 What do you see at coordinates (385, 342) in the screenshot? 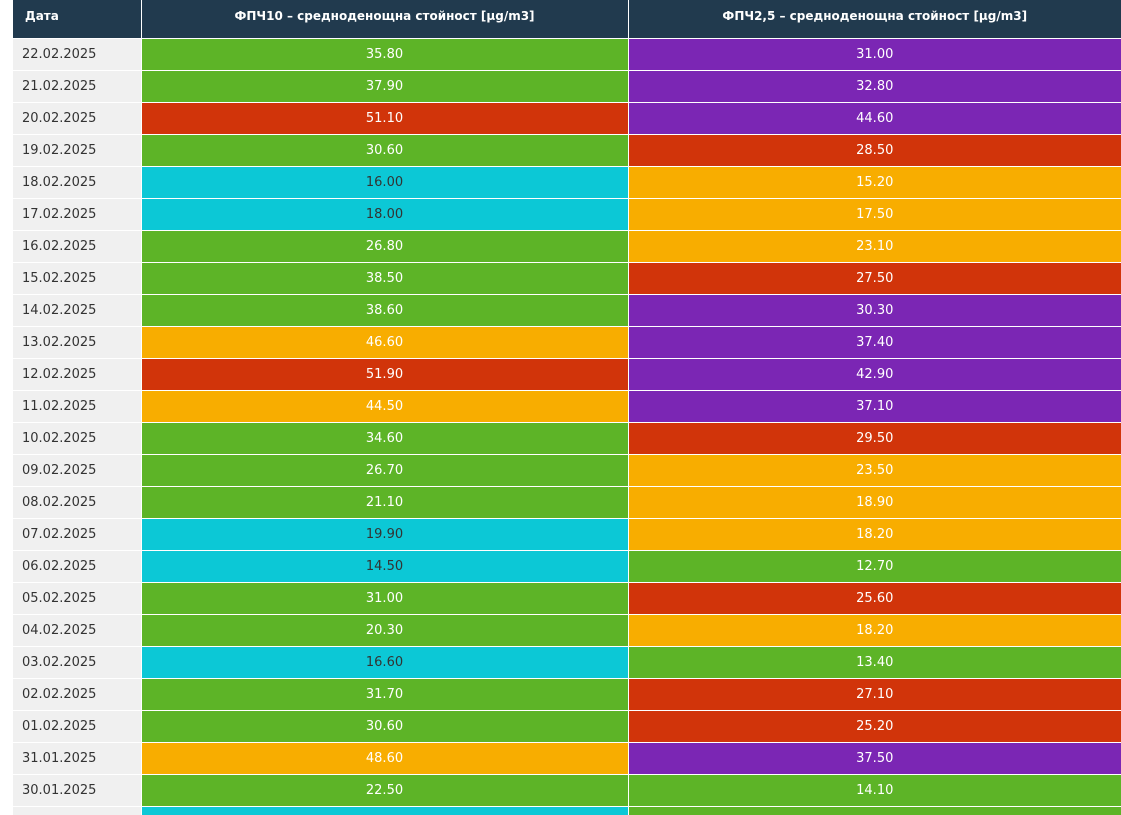
I see `pm10-value-cell: 46.60` at bounding box center [385, 342].